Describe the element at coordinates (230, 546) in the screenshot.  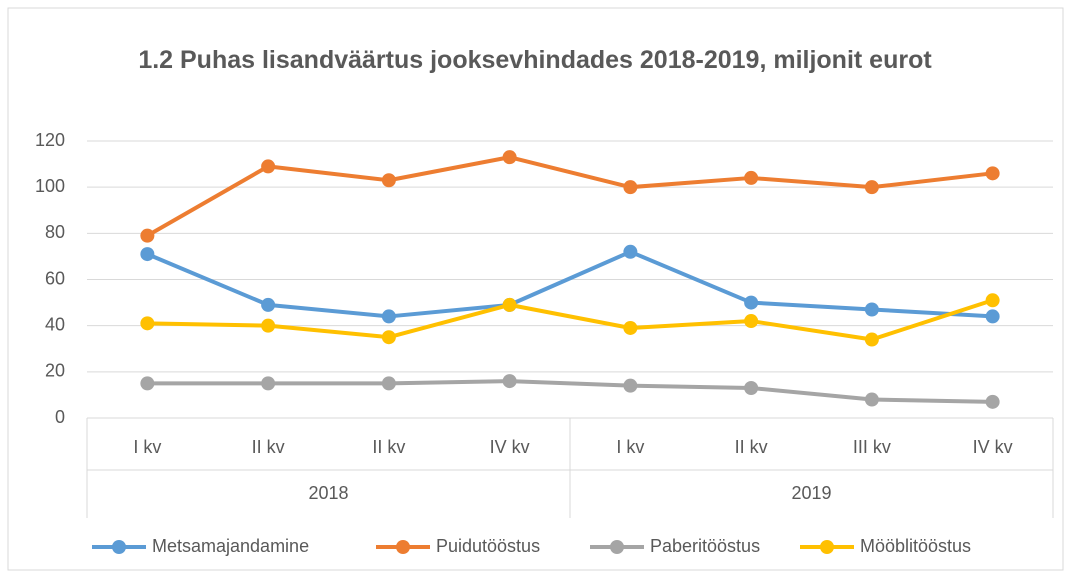
I see `legend-label: Metsamajandamine` at that location.